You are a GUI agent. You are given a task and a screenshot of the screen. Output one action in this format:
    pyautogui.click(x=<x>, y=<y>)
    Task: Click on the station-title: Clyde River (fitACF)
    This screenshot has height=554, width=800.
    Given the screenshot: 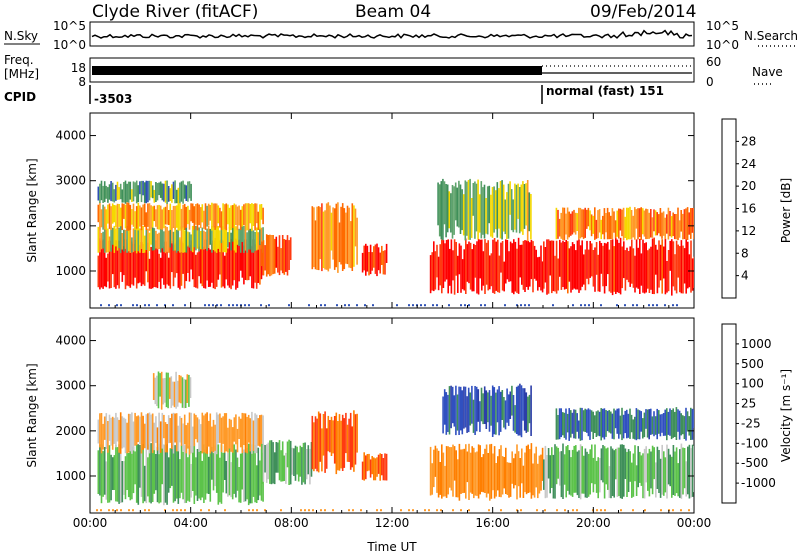 What is the action you would take?
    pyautogui.click(x=175, y=12)
    